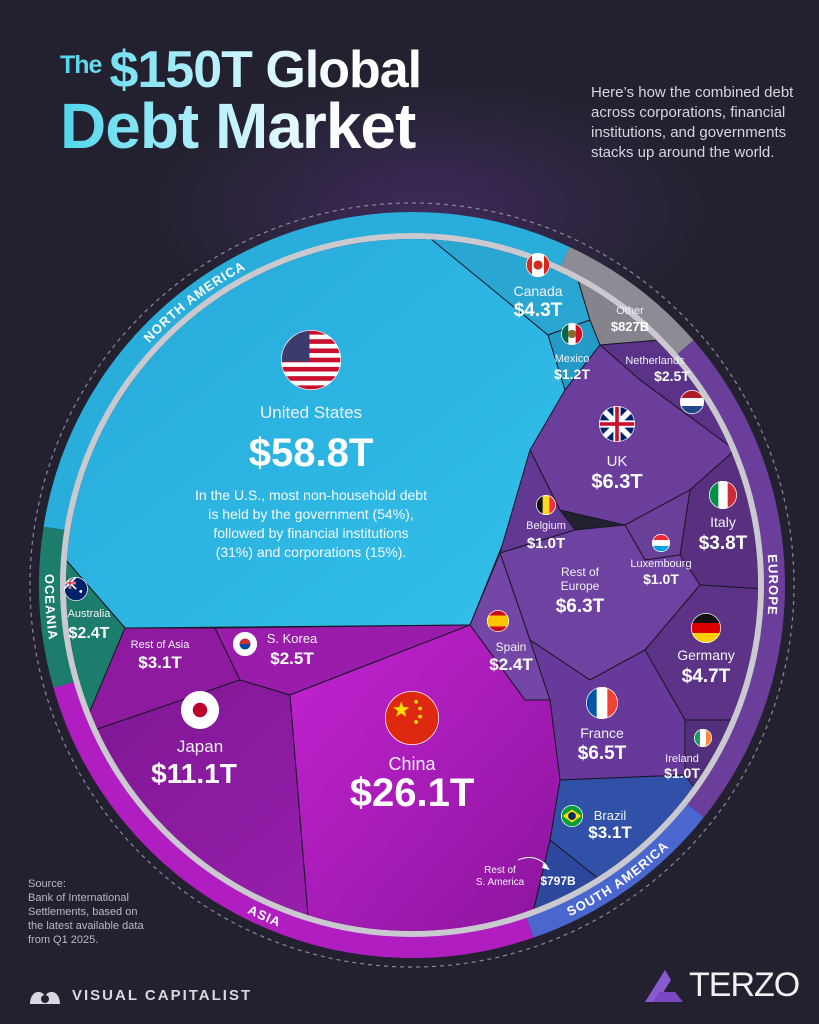 The image size is (819, 1024). What do you see at coordinates (617, 424) in the screenshot?
I see `uk-flag-icon` at bounding box center [617, 424].